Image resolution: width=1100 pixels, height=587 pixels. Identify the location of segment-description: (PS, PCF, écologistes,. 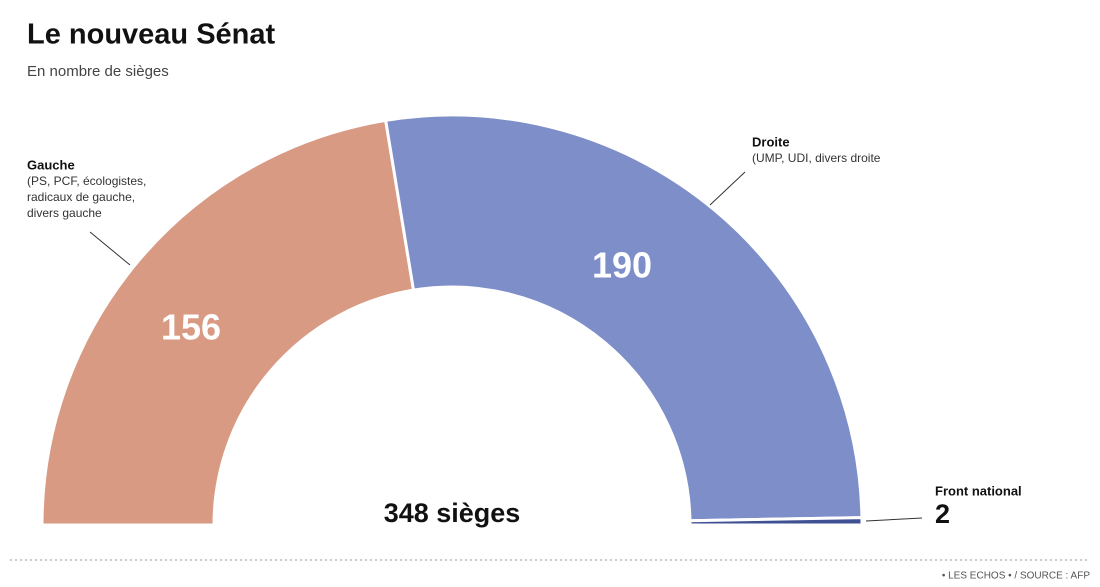
(86, 181).